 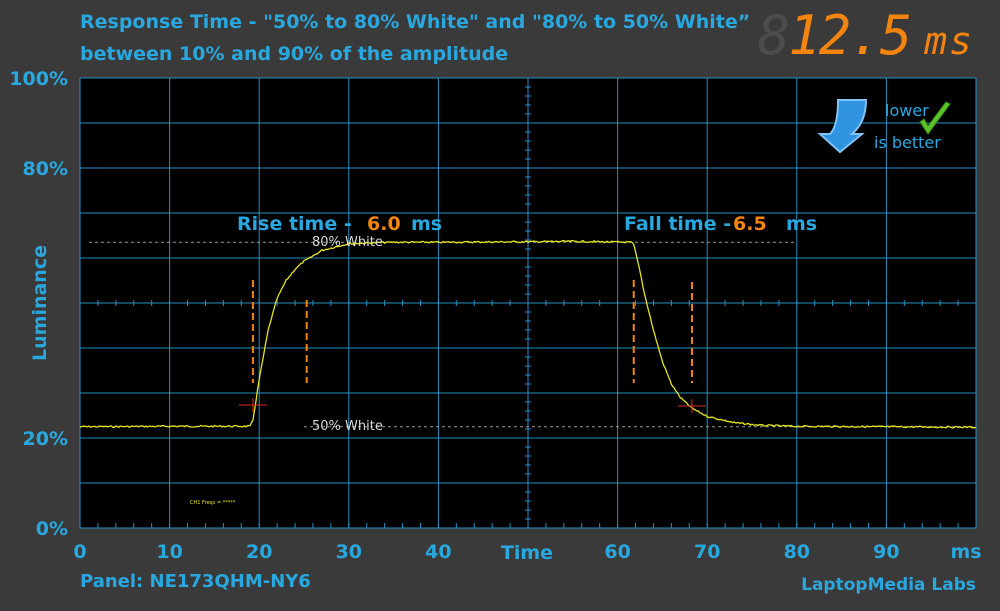 What do you see at coordinates (384, 224) in the screenshot?
I see `rise-time-value: 6.0` at bounding box center [384, 224].